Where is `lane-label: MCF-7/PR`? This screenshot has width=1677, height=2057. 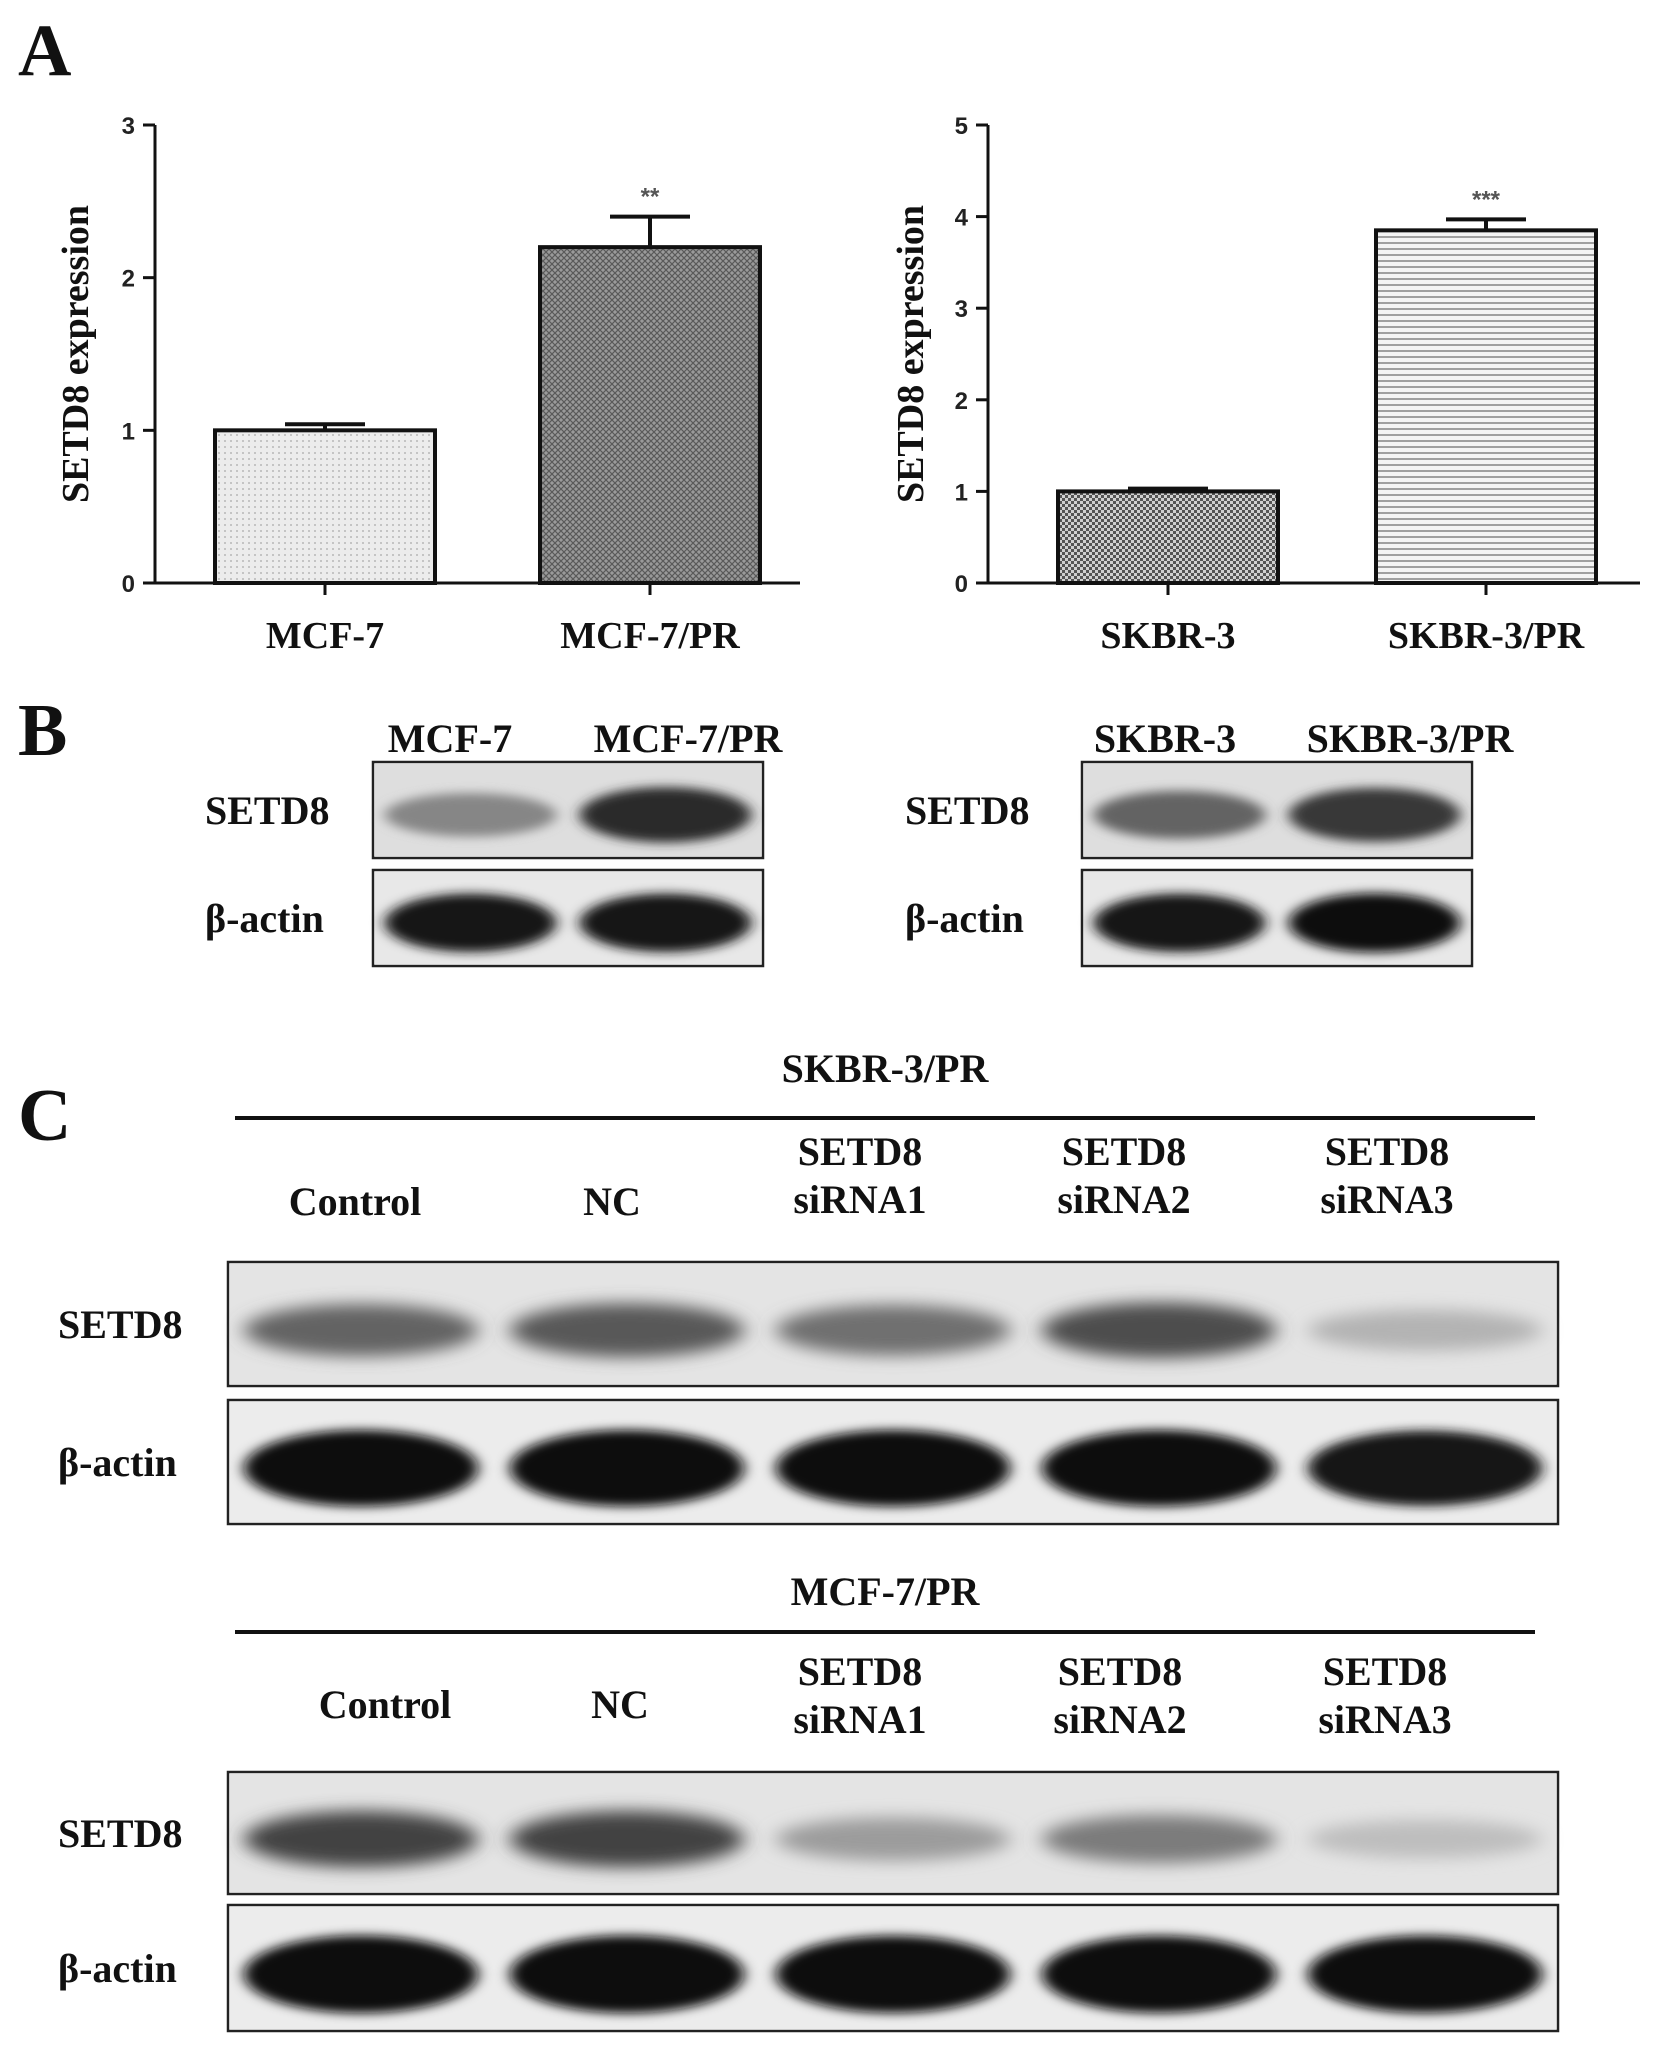 lane-label: MCF-7/PR is located at coordinates (689, 738).